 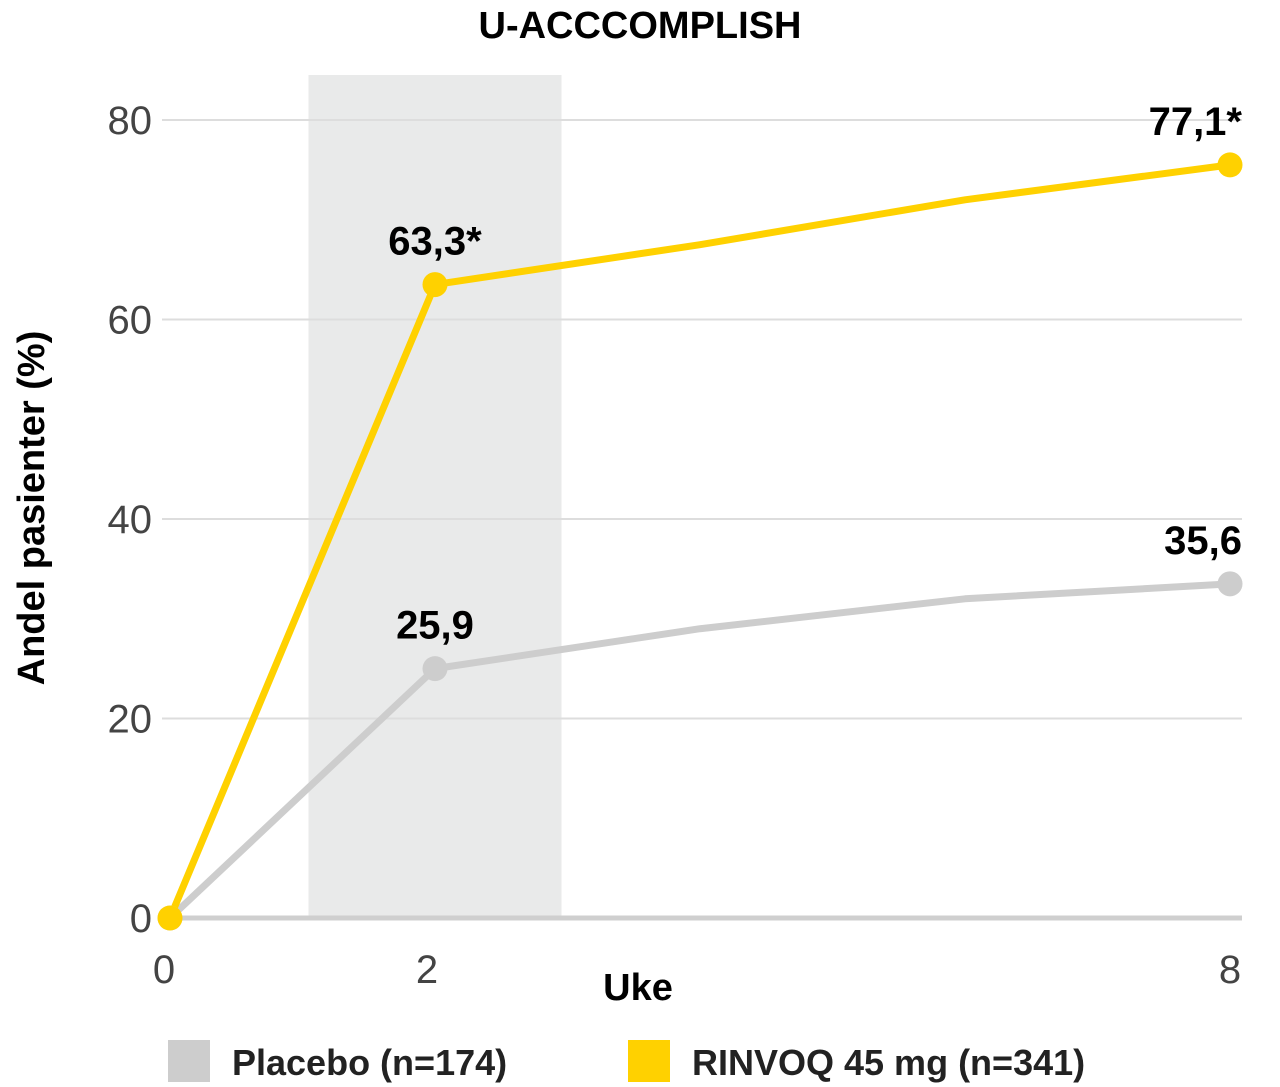 What do you see at coordinates (32, 508) in the screenshot?
I see `y-axis-label: Andel pasienter (%)` at bounding box center [32, 508].